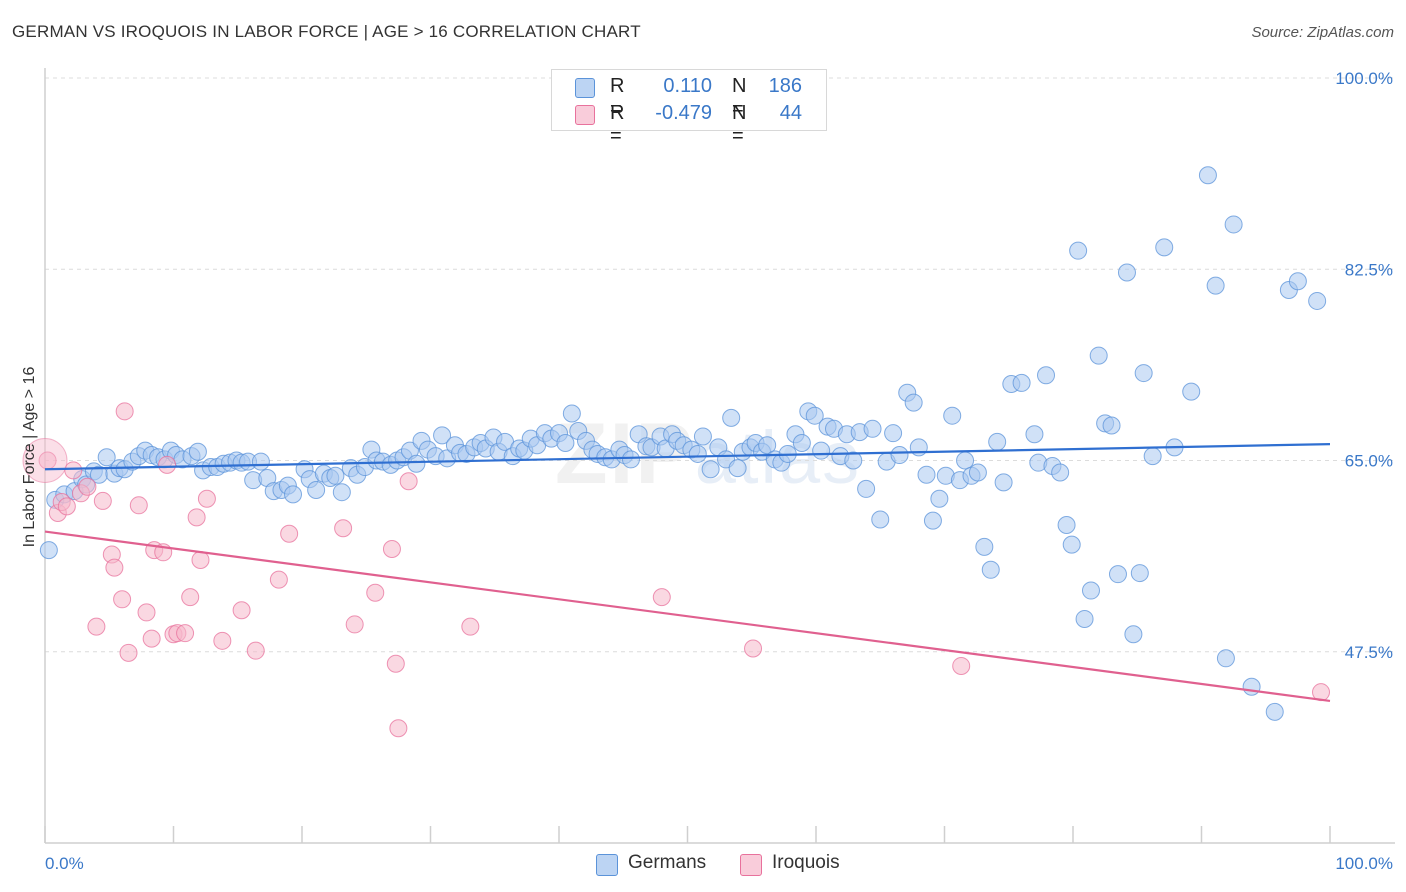 The image size is (1406, 892). I want to click on n-value: 44, so click(790, 113).